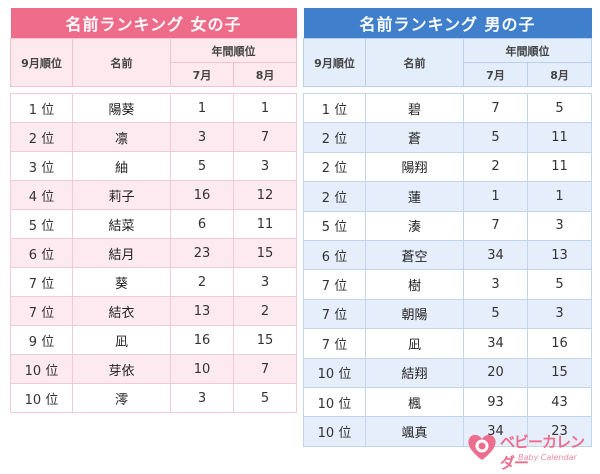  What do you see at coordinates (121, 62) in the screenshot?
I see `girls-col-name: 名前` at bounding box center [121, 62].